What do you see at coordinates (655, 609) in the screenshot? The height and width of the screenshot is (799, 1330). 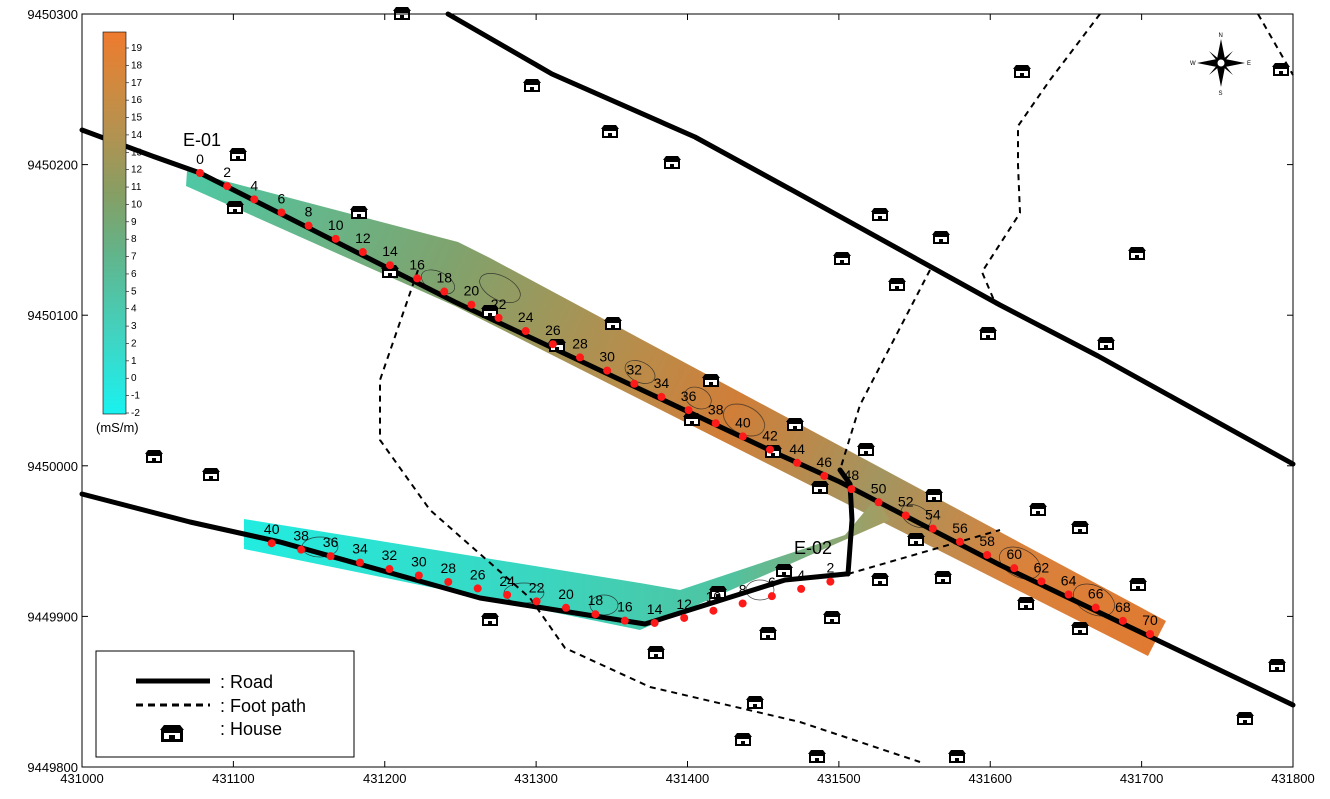 I see `station-label-e02: 14` at bounding box center [655, 609].